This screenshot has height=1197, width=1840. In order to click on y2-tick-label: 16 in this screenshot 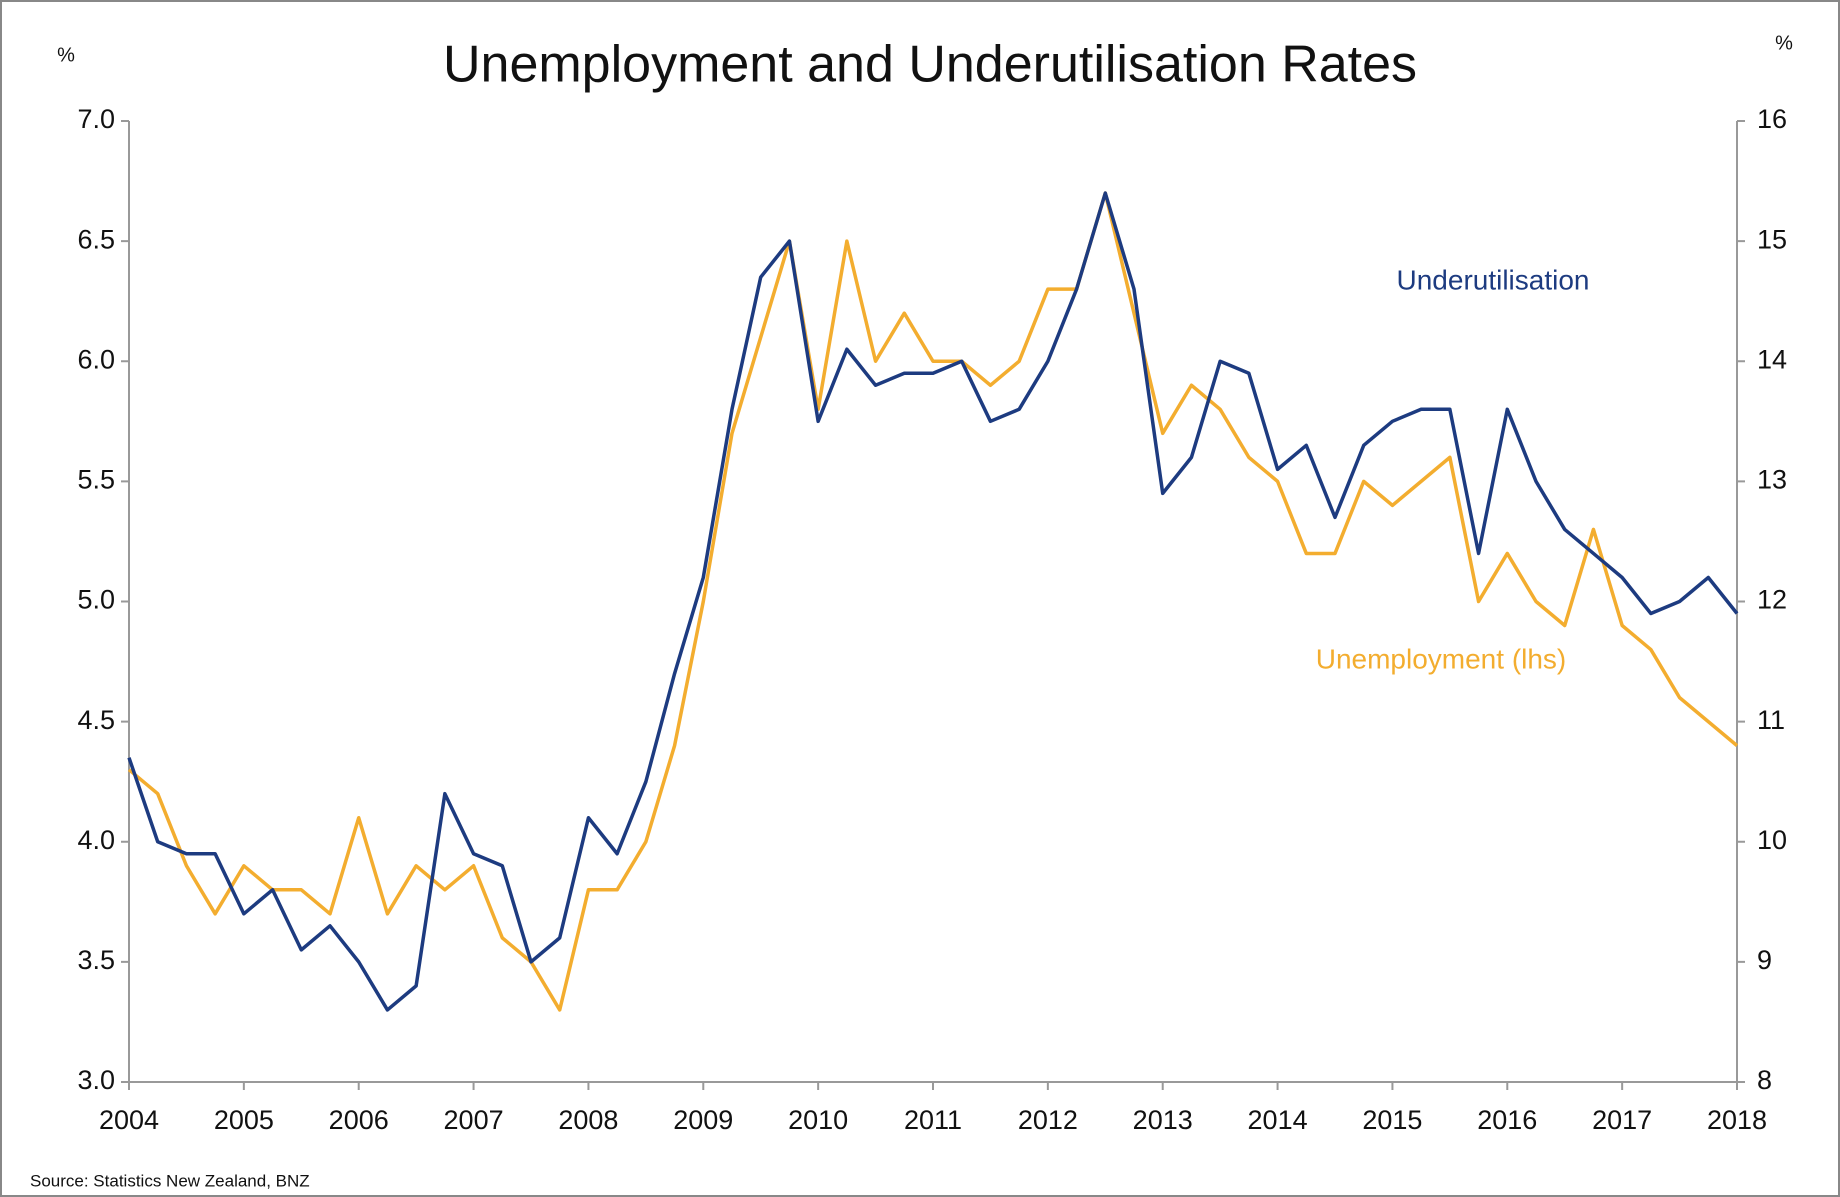, I will do `click(1772, 119)`.